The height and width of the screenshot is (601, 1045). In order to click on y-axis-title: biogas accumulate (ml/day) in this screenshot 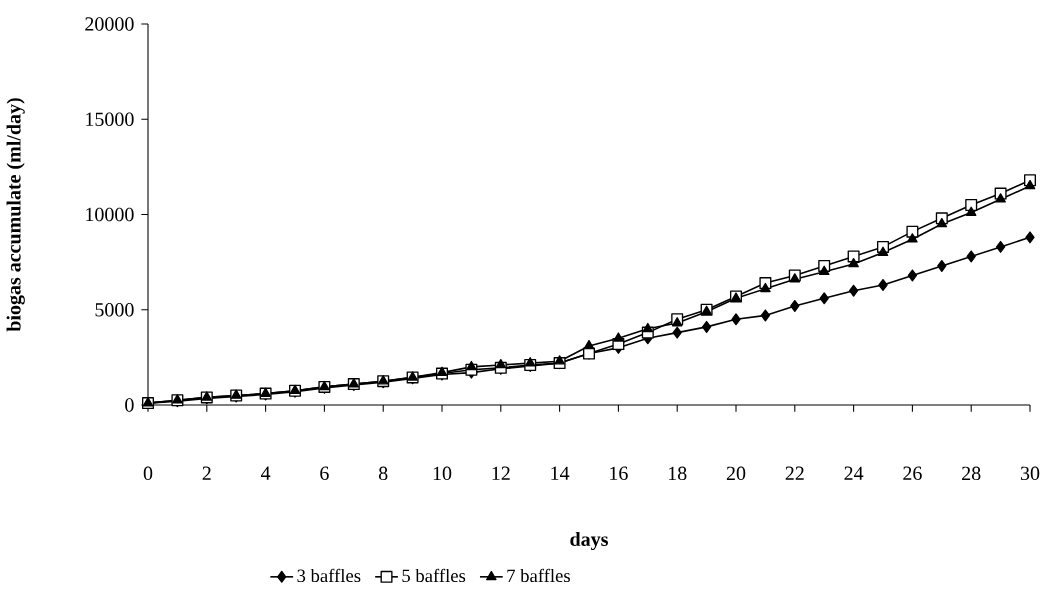, I will do `click(15, 215)`.